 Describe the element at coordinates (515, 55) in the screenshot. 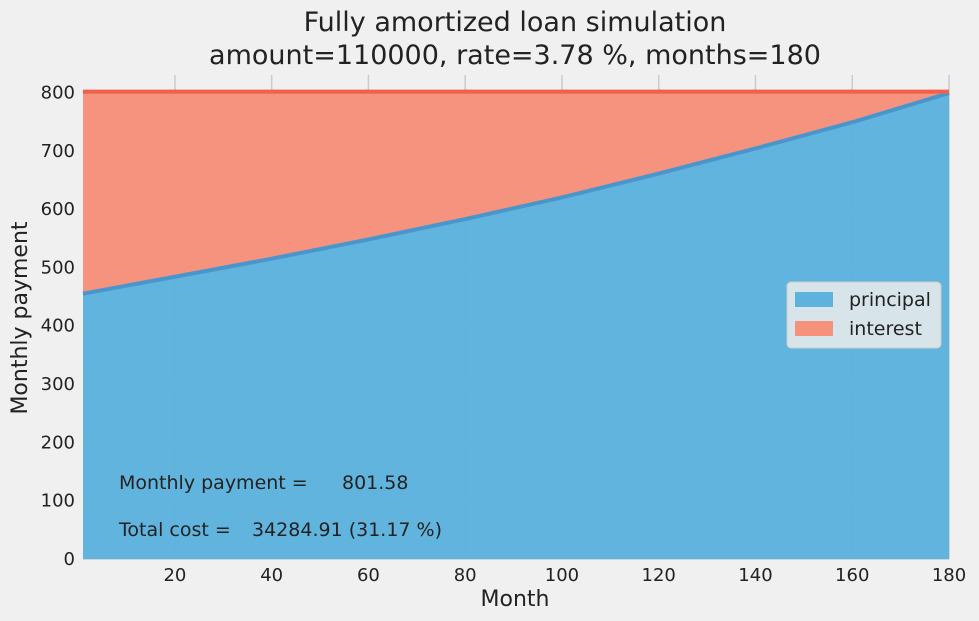

I see `chart-subtitle: amount=110000, rate=3.78 %, months=180` at that location.